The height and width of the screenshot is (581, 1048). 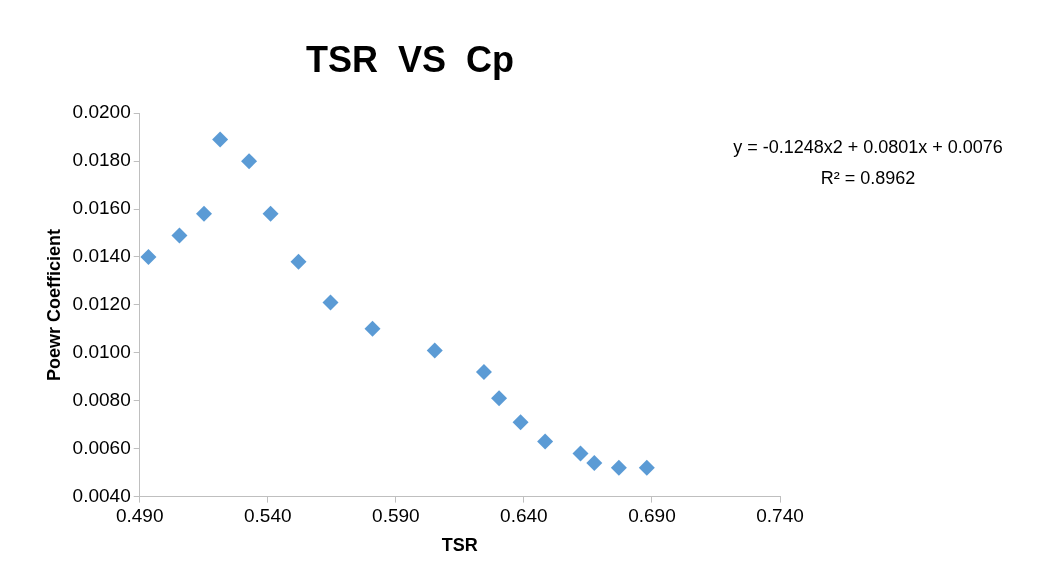 I want to click on annotation: y = -0.1248x2 + 0.0801x + 0.0076, so click(x=868, y=146).